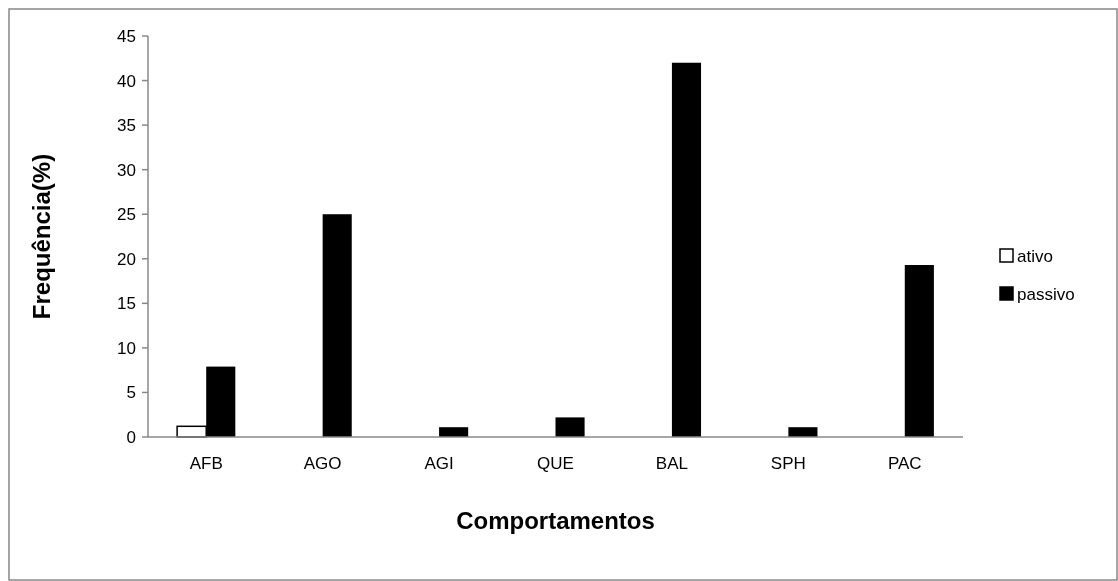  What do you see at coordinates (904, 463) in the screenshot?
I see `x-tick-label: PAC` at bounding box center [904, 463].